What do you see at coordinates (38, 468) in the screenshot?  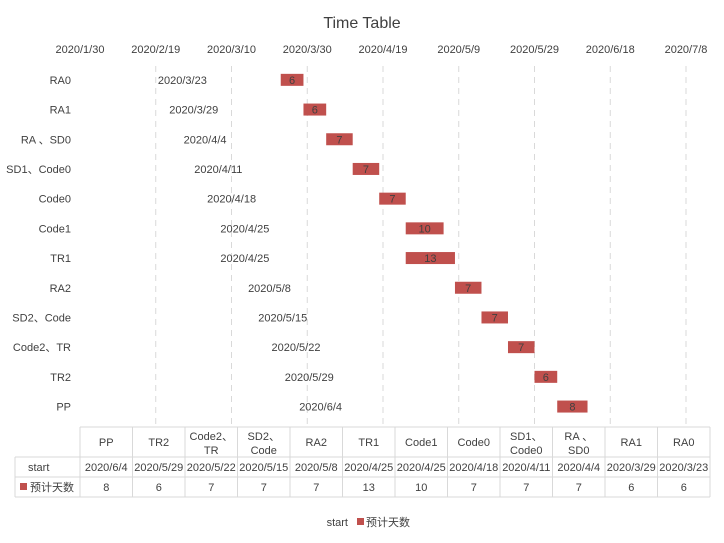 I see `table-row-label: start` at bounding box center [38, 468].